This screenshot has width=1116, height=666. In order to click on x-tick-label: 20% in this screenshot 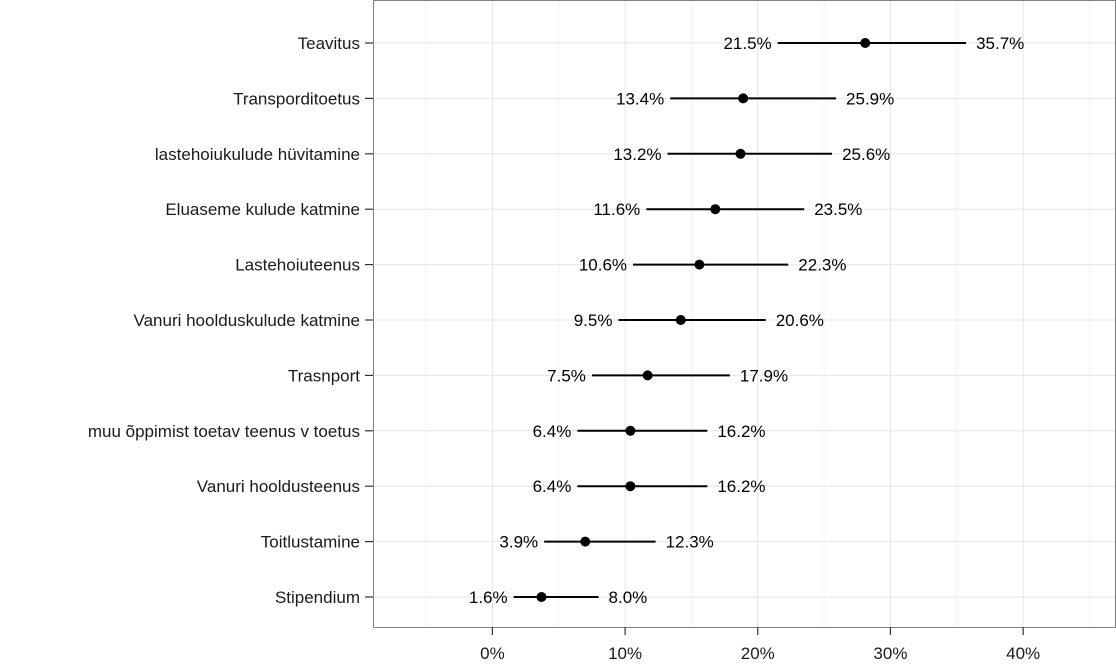, I will do `click(758, 653)`.